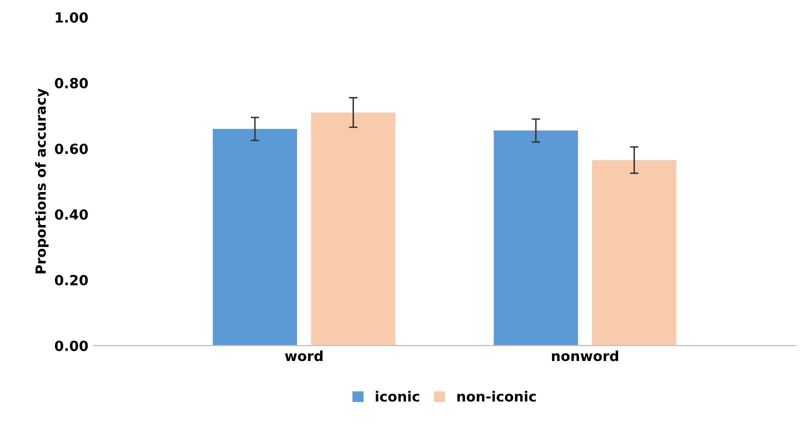 Image resolution: width=812 pixels, height=432 pixels. I want to click on x-tick-label: nonword, so click(585, 356).